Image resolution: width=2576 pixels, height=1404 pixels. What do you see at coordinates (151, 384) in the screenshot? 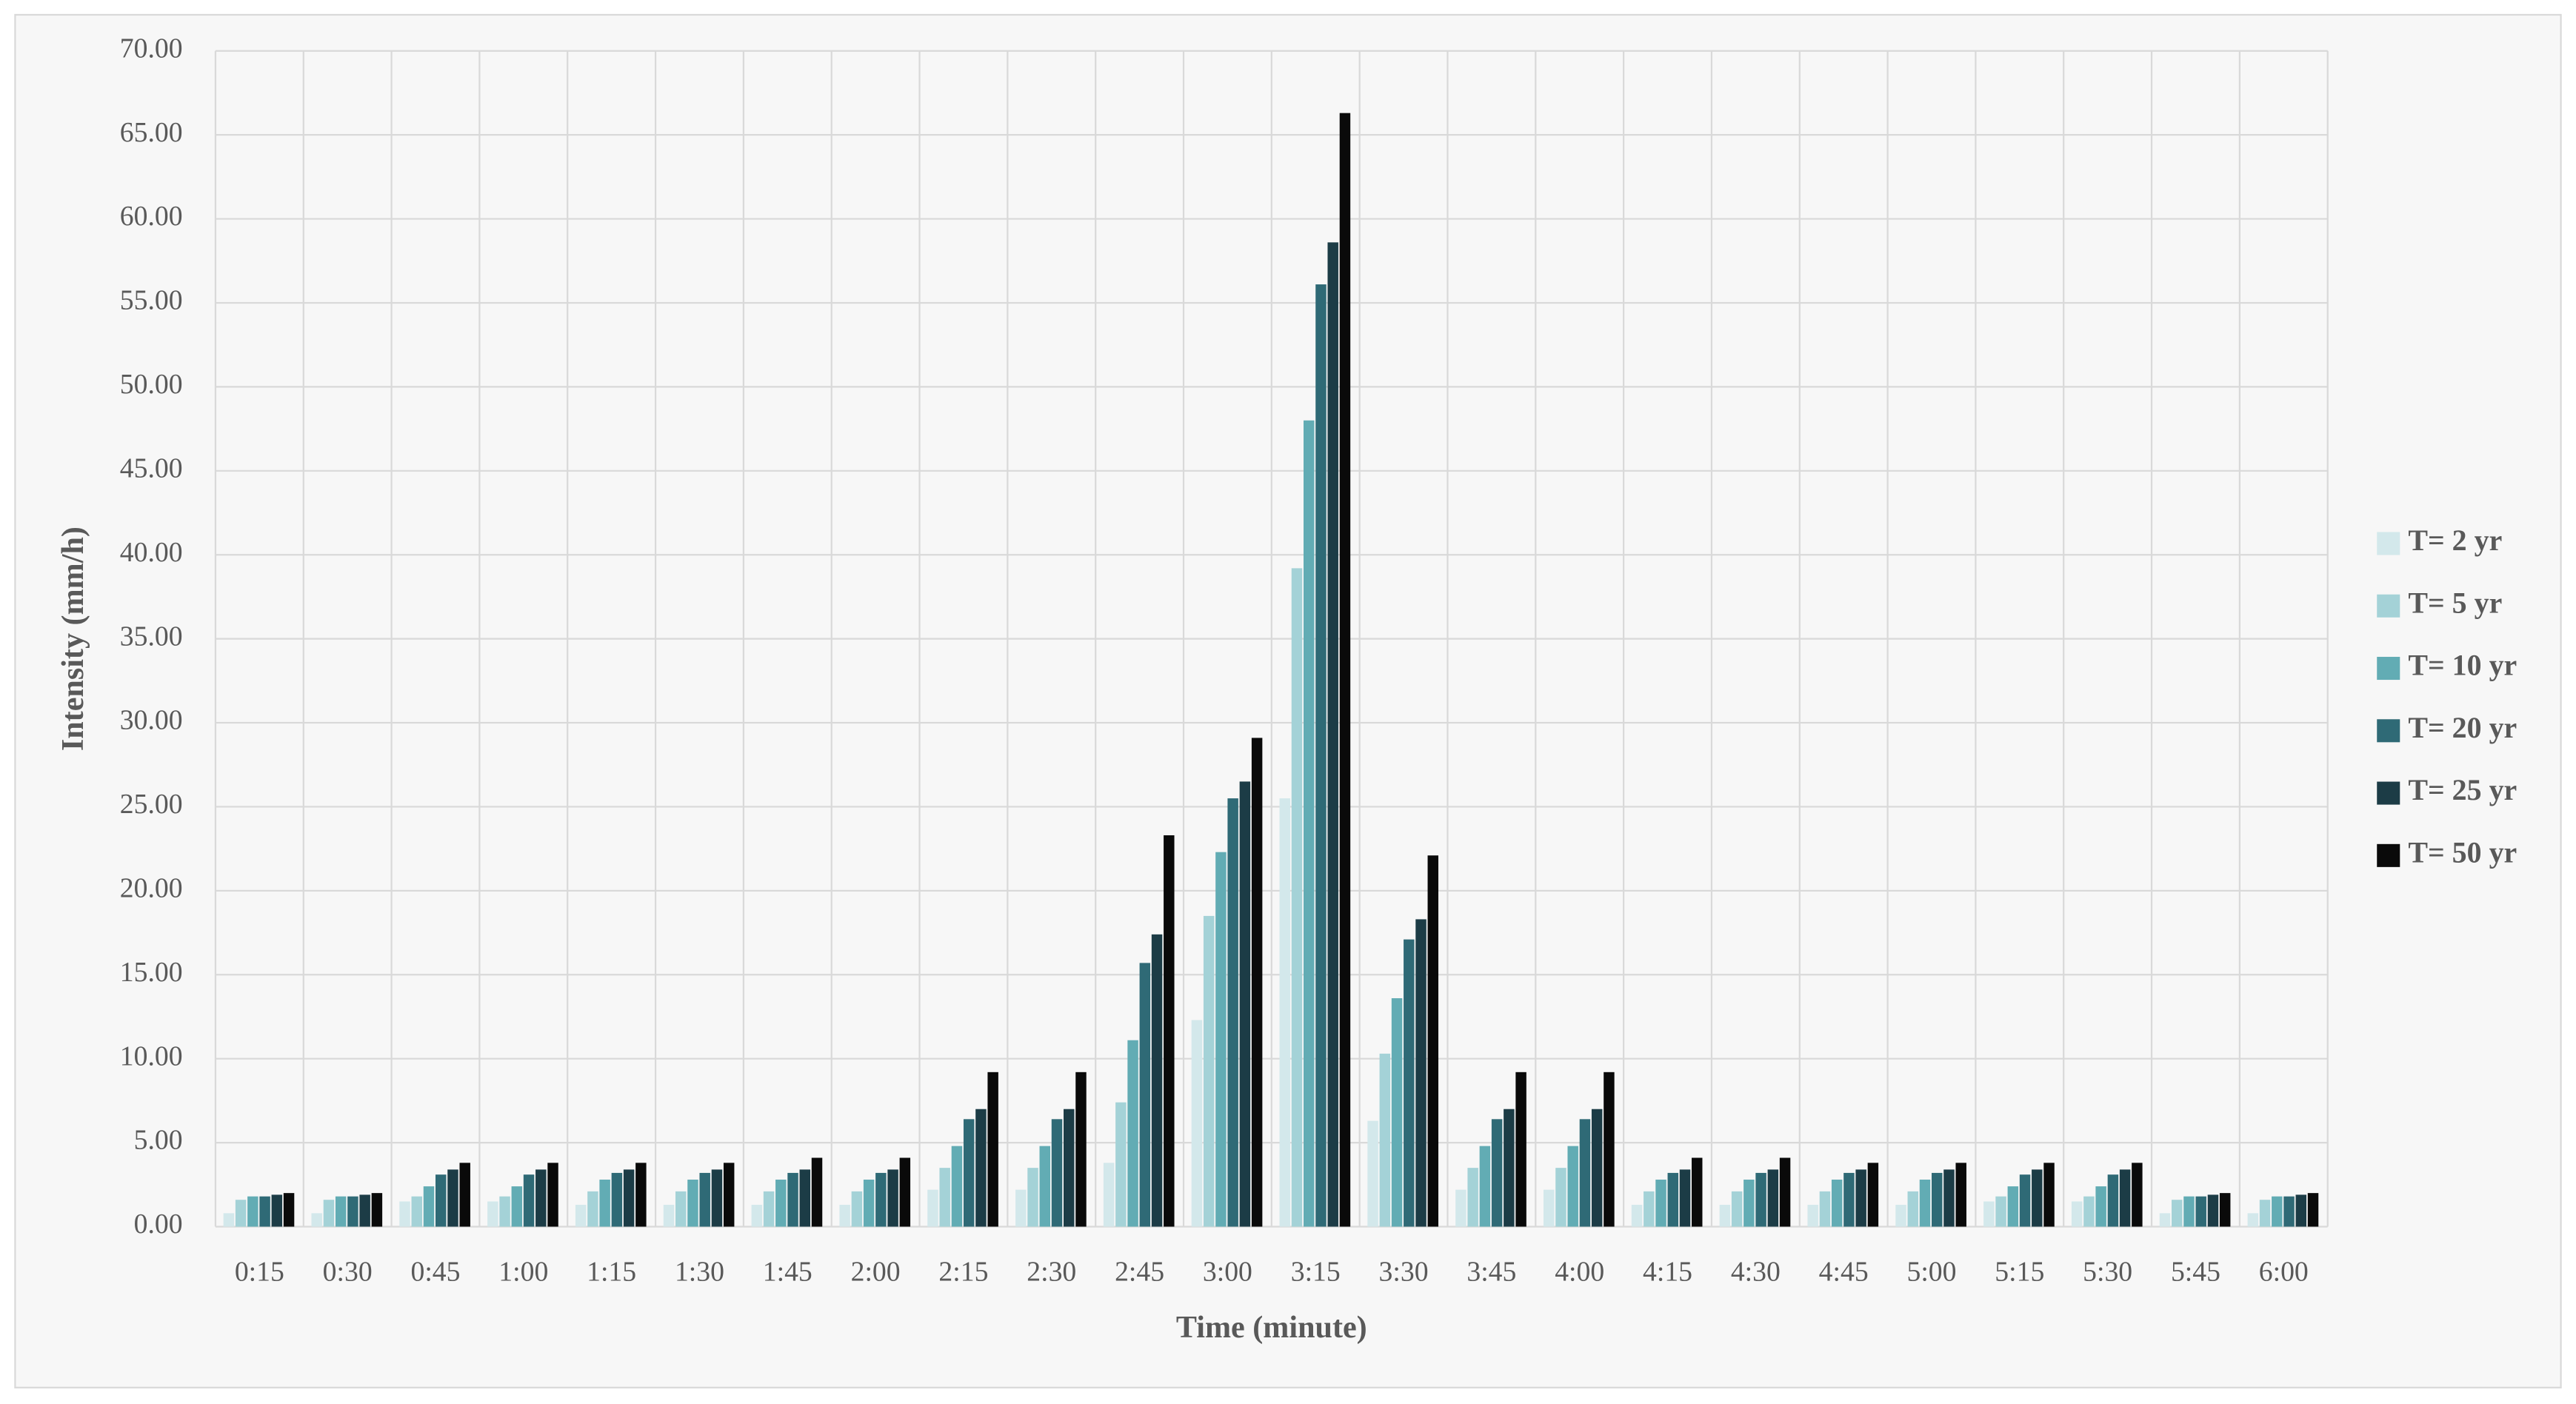
I see `y-tick-label: 50.00` at bounding box center [151, 384].